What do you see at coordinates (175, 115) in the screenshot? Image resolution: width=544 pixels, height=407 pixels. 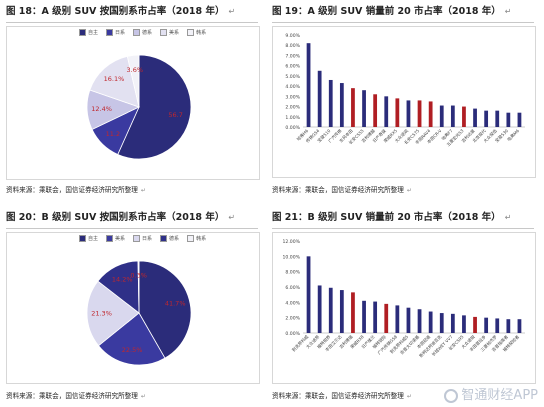 I see `pie-data-label: 56.7` at bounding box center [175, 115].